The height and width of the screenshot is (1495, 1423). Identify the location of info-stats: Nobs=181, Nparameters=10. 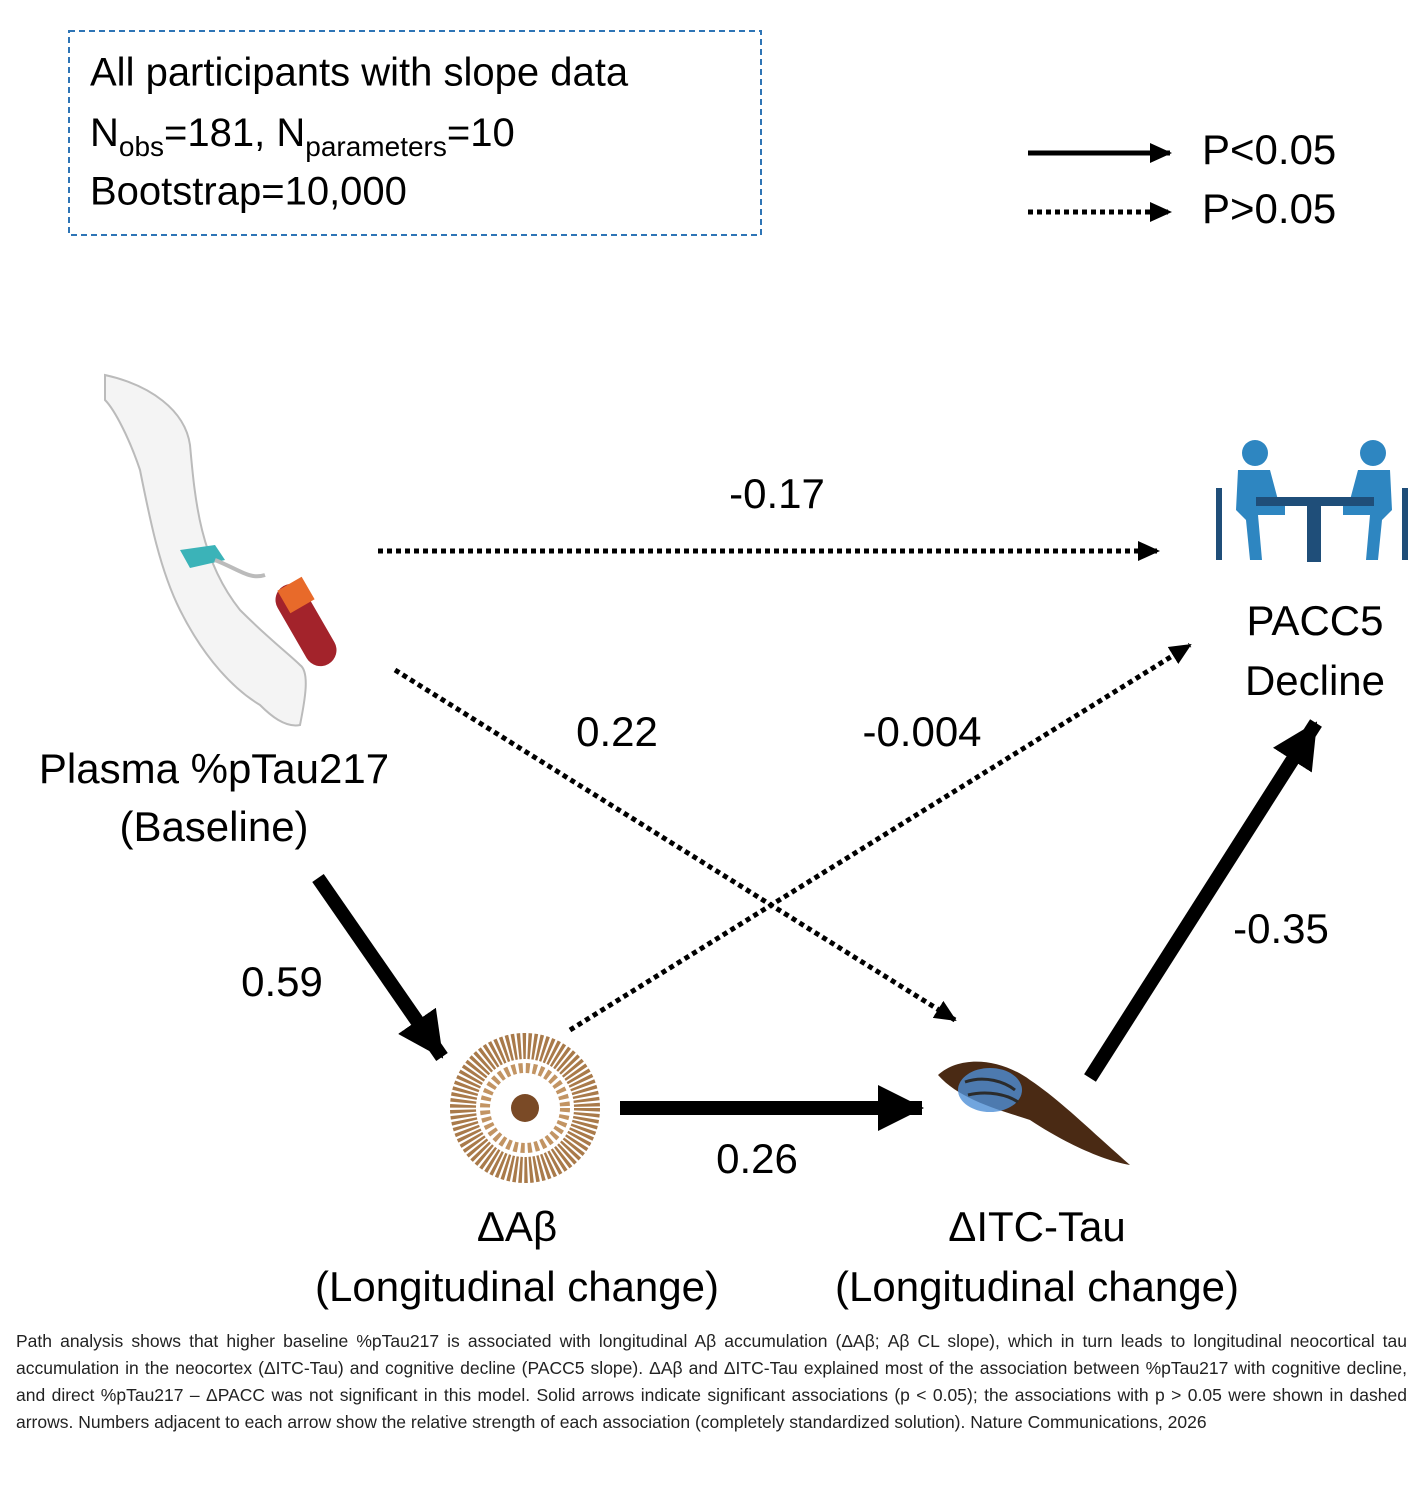
(302, 137).